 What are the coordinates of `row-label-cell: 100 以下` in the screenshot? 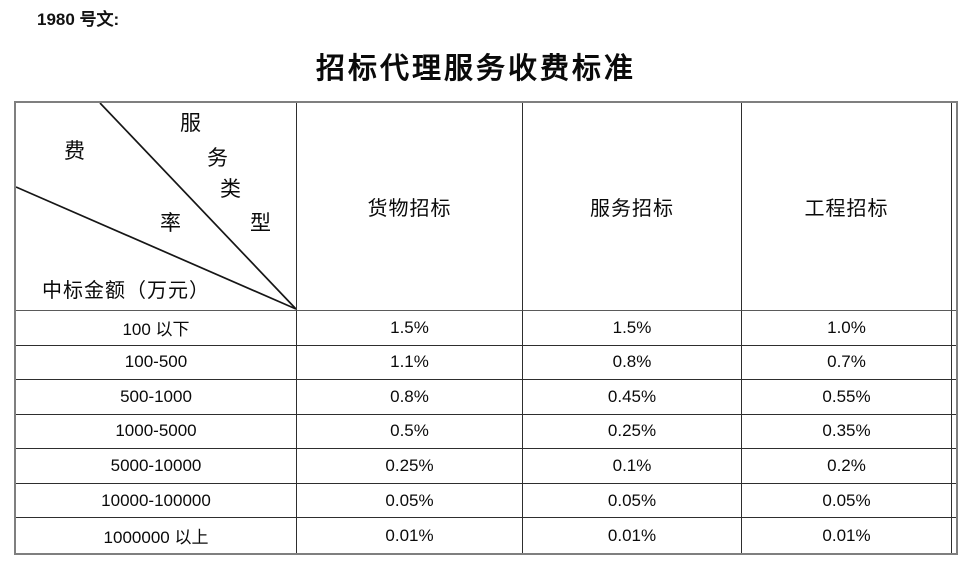 It's located at (156, 328).